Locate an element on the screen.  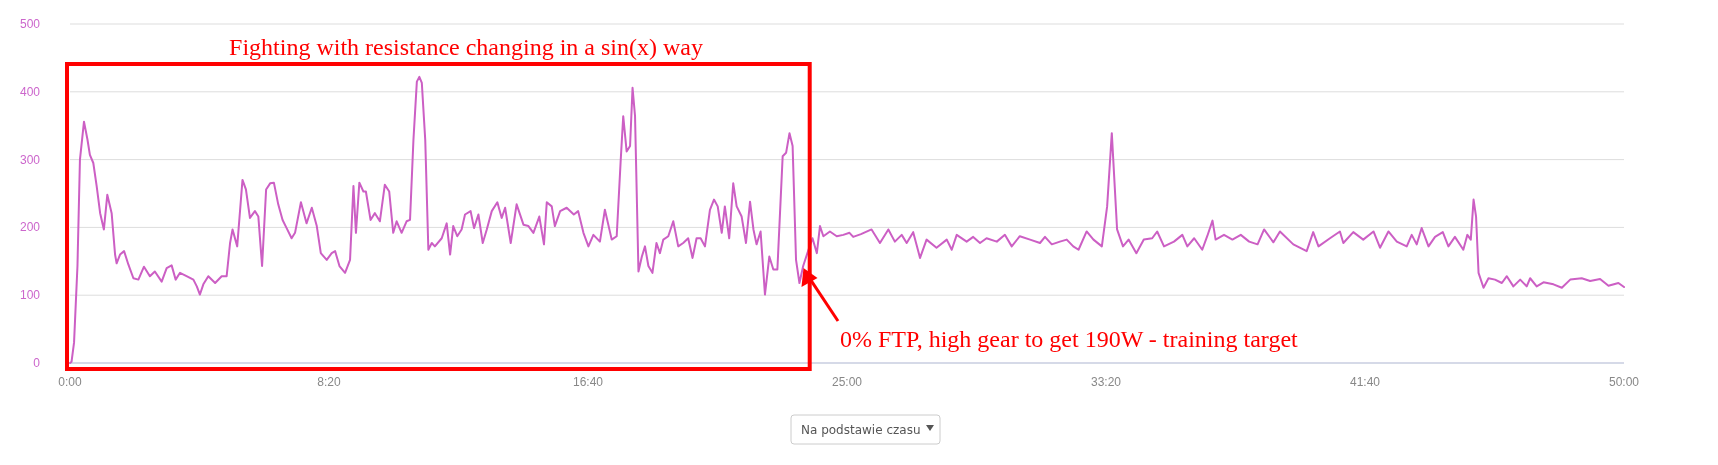
x-tick-label: 0:00 is located at coordinates (70, 382).